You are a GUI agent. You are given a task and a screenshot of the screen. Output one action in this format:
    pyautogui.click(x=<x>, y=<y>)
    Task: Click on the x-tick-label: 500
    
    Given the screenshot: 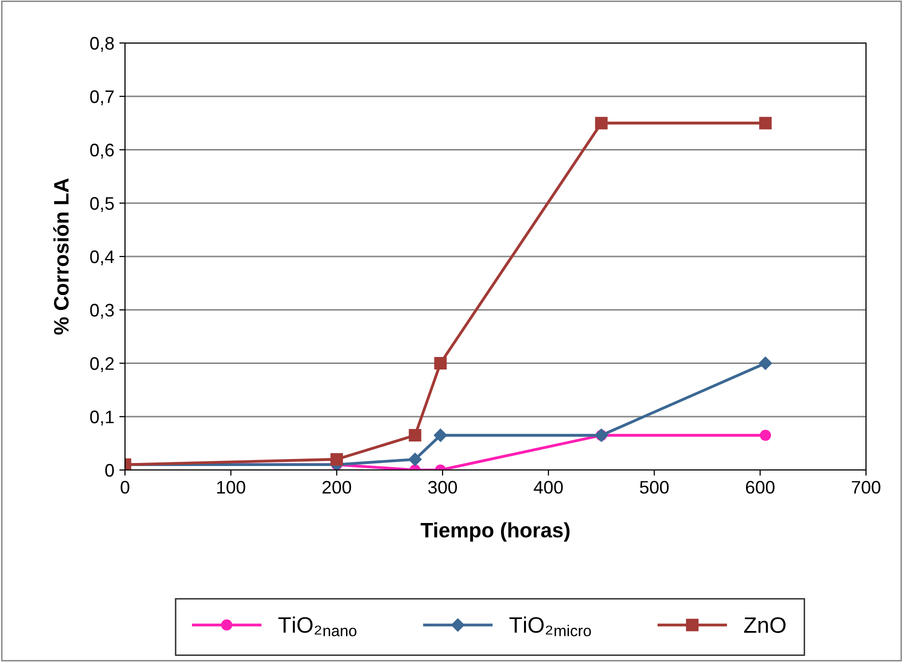 What is the action you would take?
    pyautogui.click(x=654, y=487)
    